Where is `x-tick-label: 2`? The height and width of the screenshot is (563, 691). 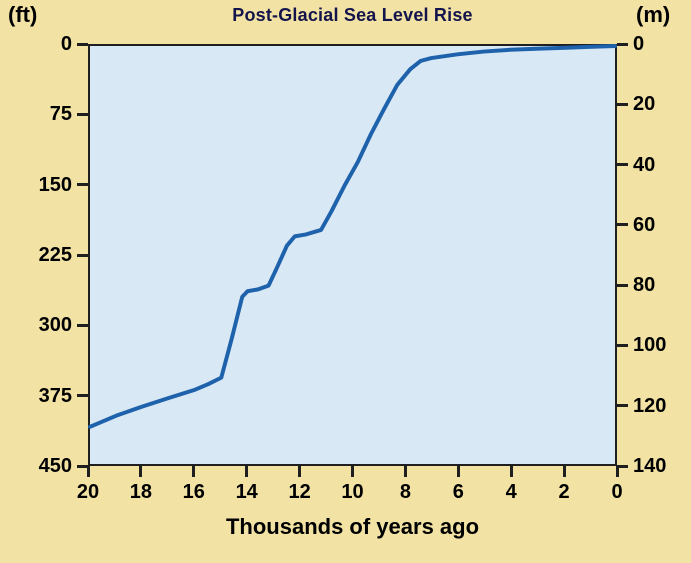 x-tick-label: 2 is located at coordinates (564, 492).